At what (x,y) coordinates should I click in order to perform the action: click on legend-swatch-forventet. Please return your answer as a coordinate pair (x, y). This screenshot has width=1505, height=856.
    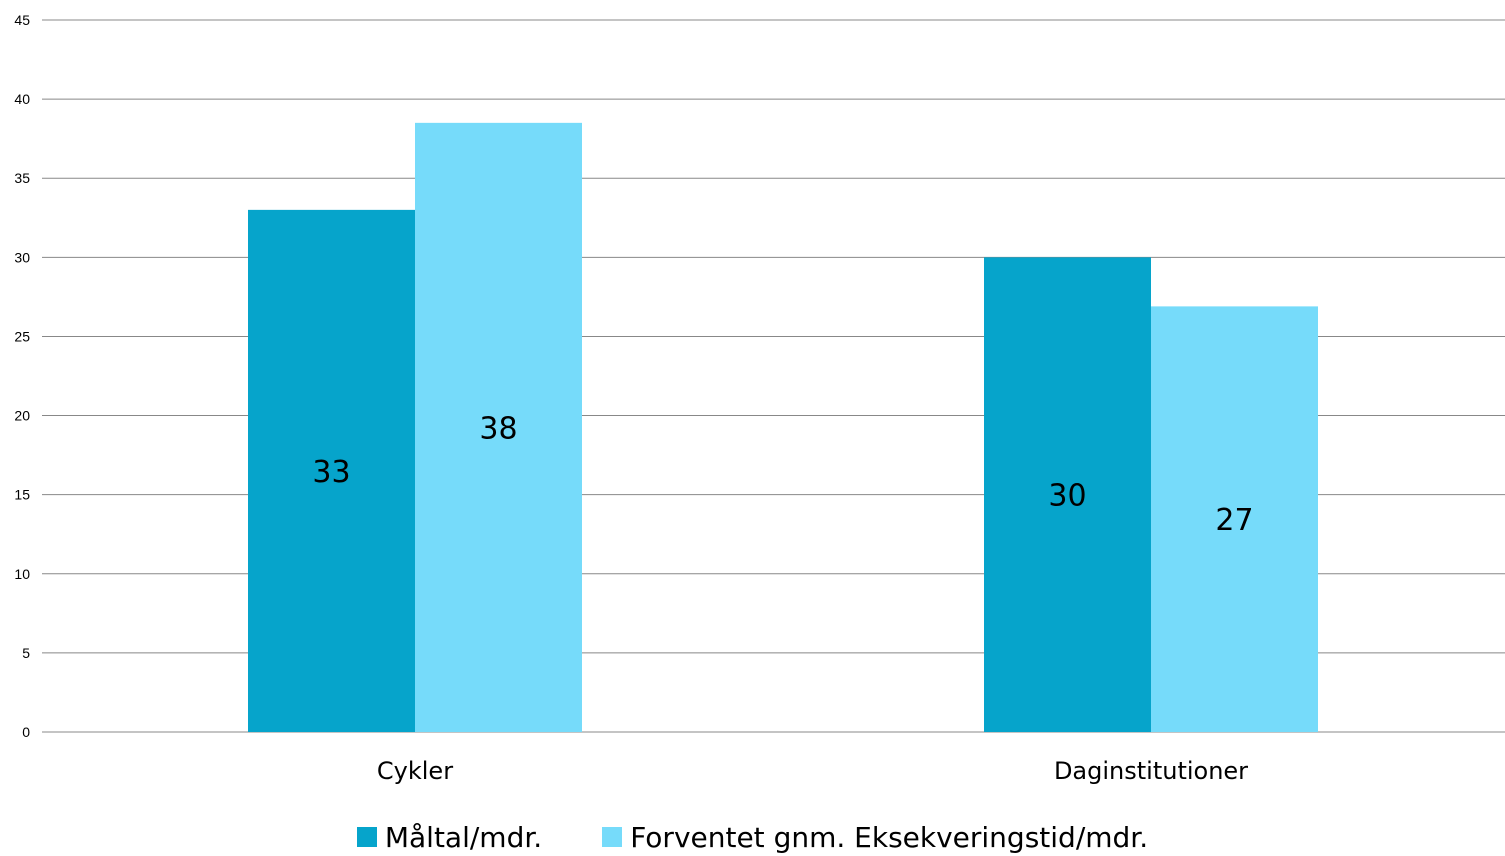
    Looking at the image, I should click on (612, 837).